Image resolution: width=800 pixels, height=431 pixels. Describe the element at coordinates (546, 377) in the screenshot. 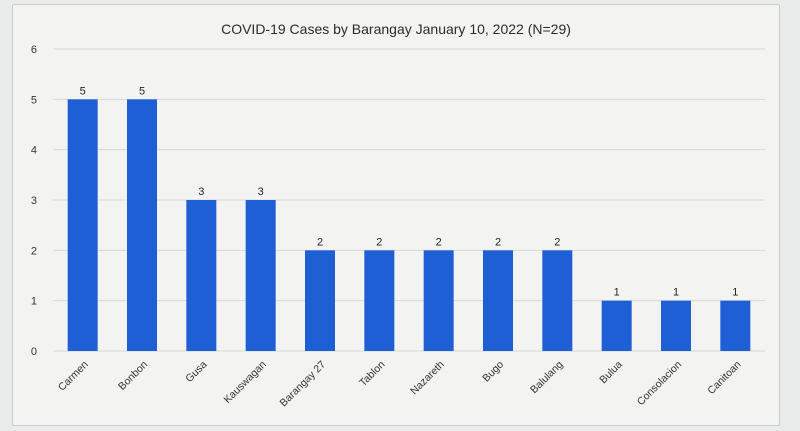

I see `x-tick-label: Balulang` at that location.